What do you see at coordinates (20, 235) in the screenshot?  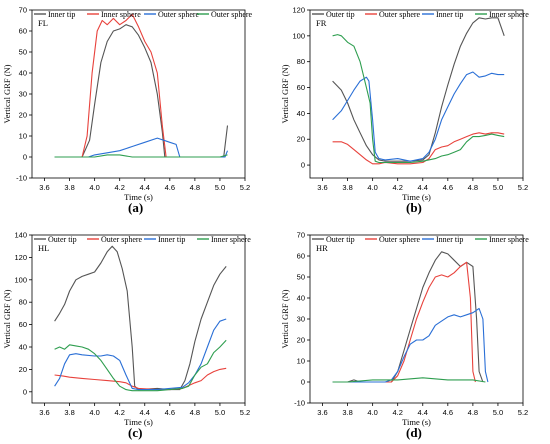 I see `y-tick-label: 140` at bounding box center [20, 235].